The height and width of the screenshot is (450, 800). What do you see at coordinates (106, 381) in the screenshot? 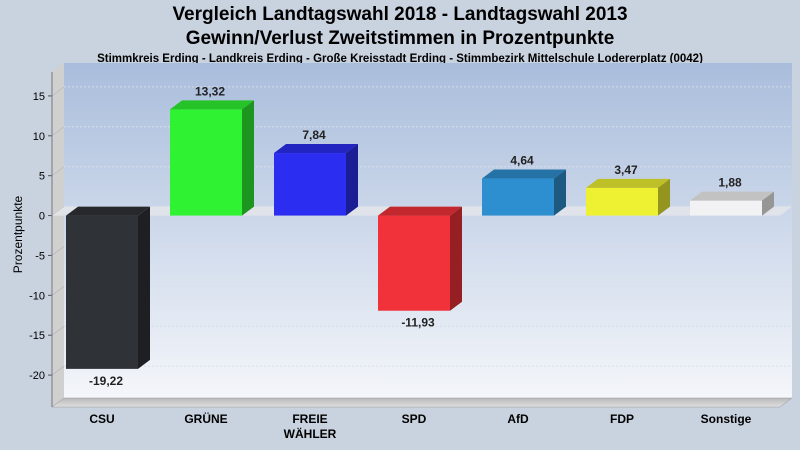
I see `data-label: -19,22` at bounding box center [106, 381].